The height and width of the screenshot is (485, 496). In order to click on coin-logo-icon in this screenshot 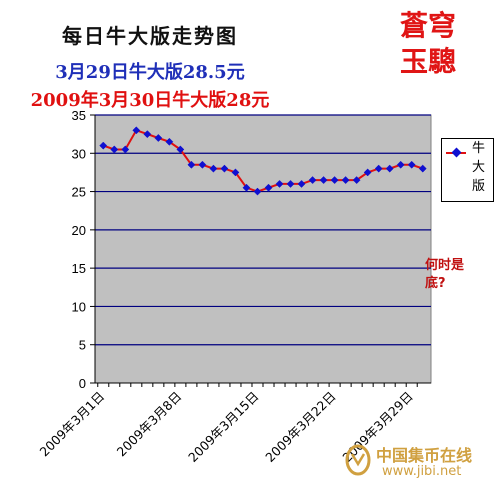, I will do `click(358, 460)`.